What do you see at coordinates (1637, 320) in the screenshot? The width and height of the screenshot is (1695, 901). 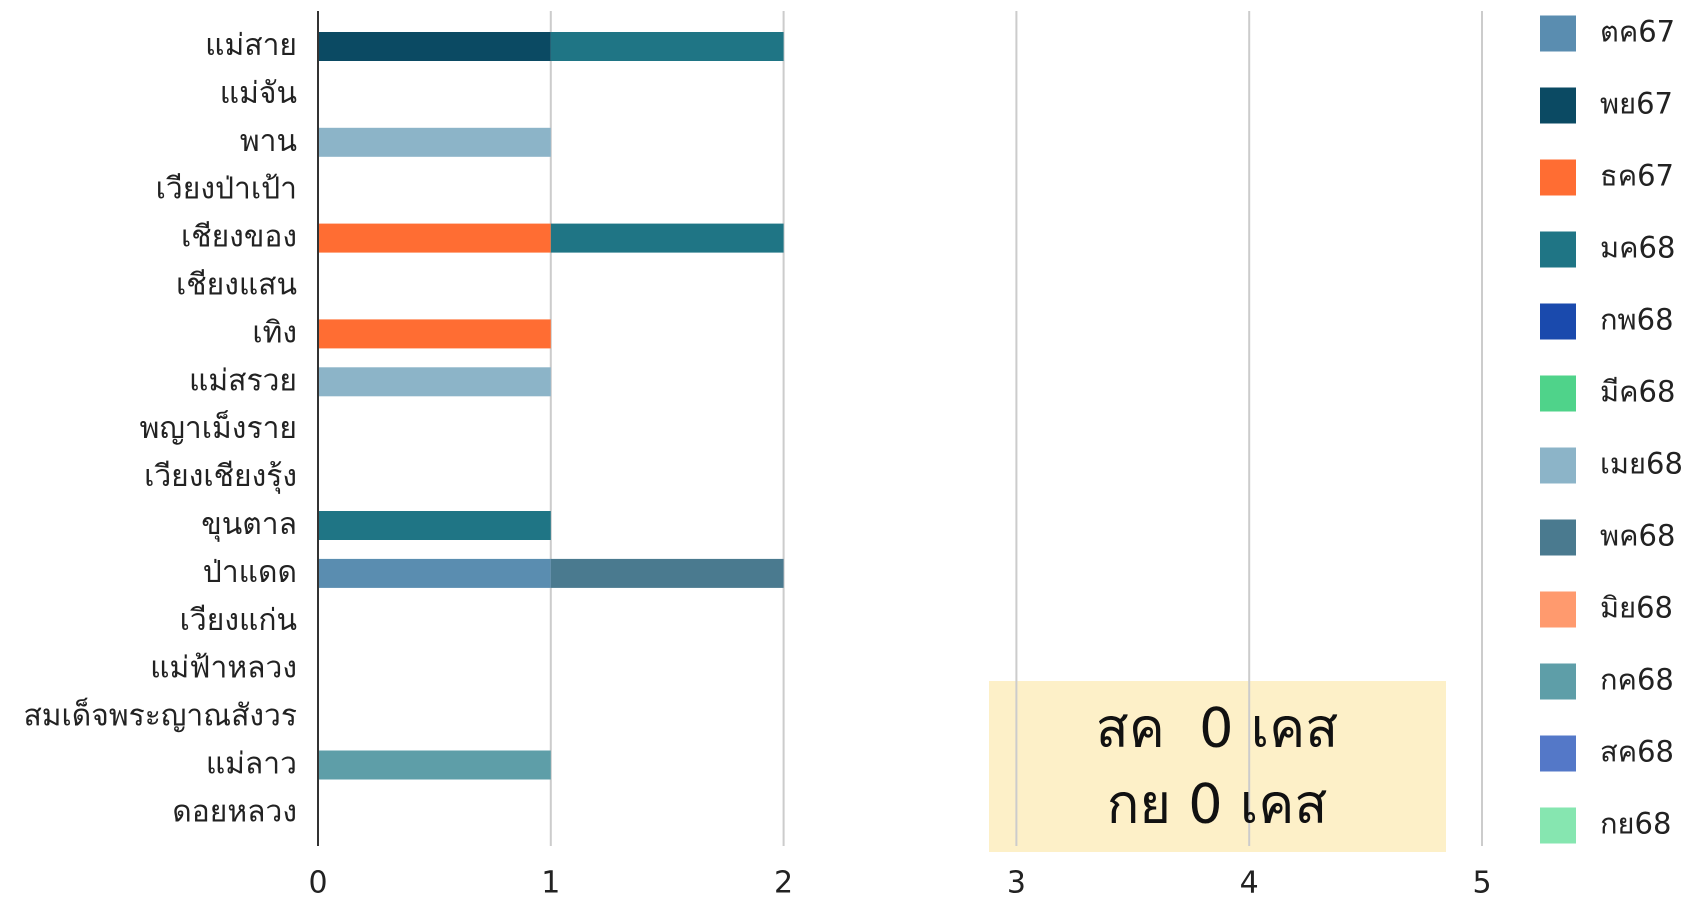 I see `legend-label: กพ68` at bounding box center [1637, 320].